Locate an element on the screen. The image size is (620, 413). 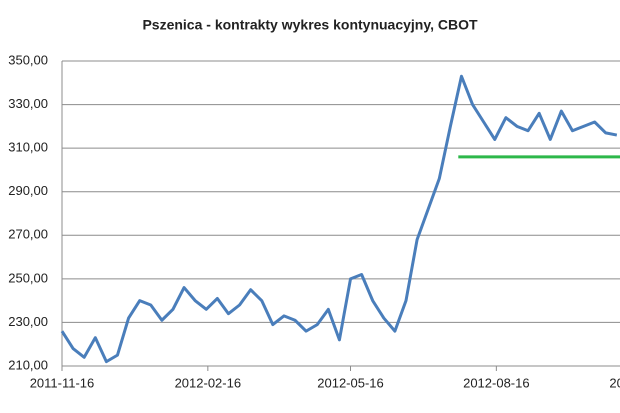
x-tick-label: 2012-05-16 is located at coordinates (350, 382).